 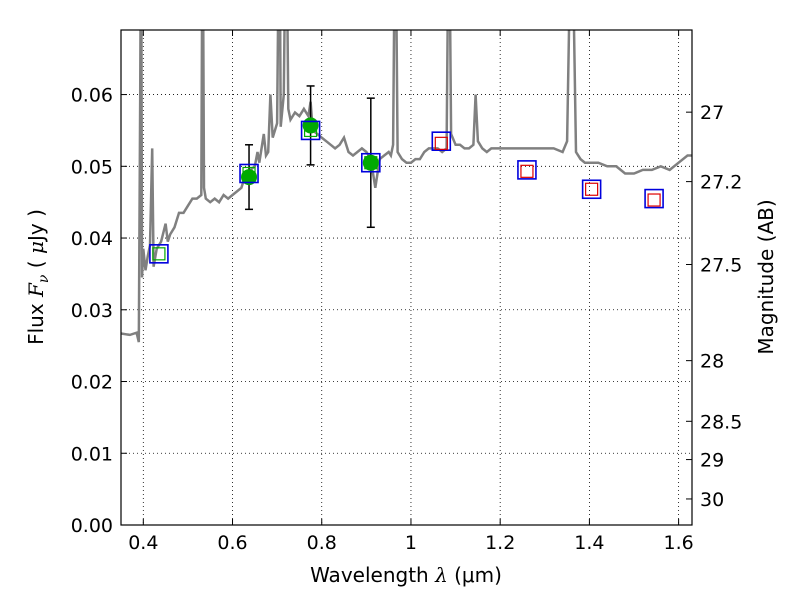 I want to click on x-tick-label: 1.6, so click(x=679, y=543).